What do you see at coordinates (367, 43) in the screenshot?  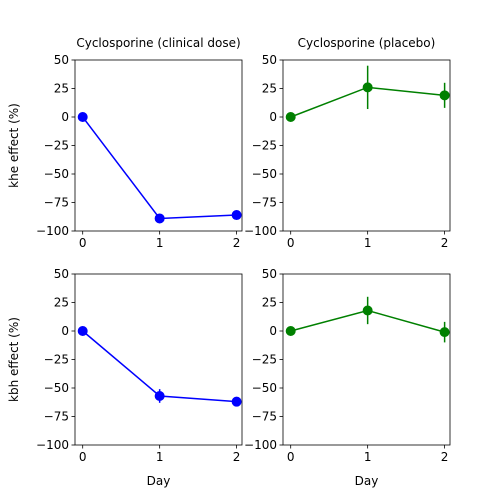 I see `panel-title: Cyclosporine (placebo)` at bounding box center [367, 43].